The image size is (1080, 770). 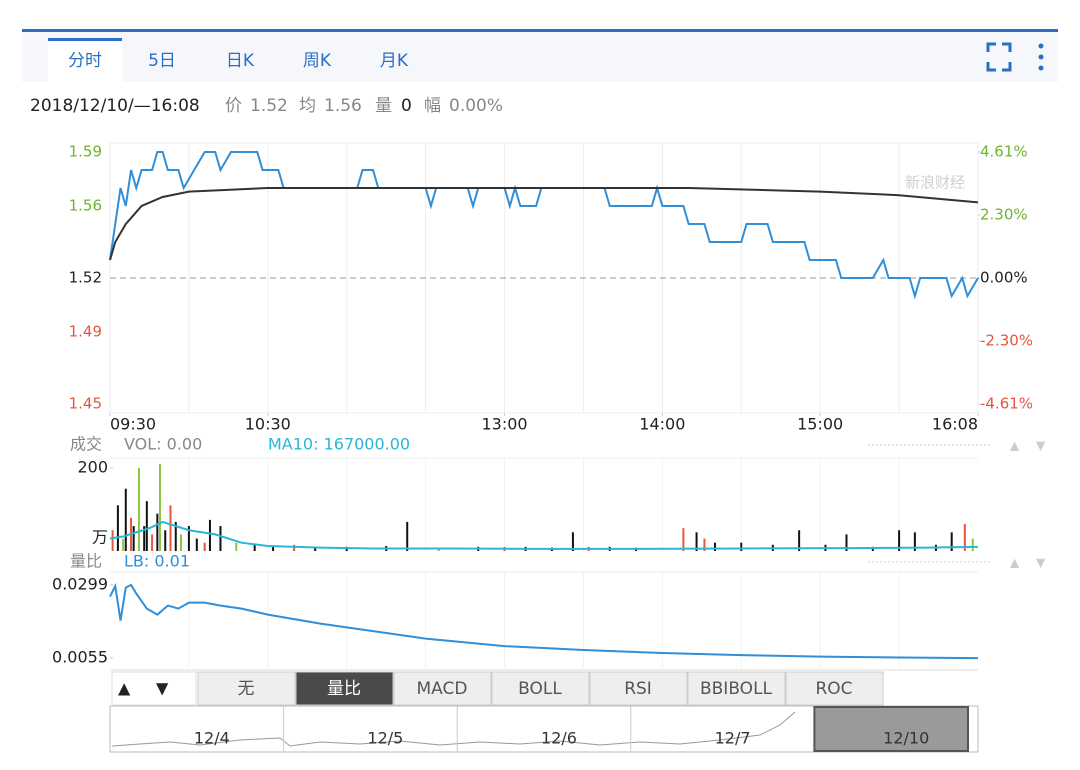 What do you see at coordinates (162, 61) in the screenshot?
I see `tab: 5日` at bounding box center [162, 61].